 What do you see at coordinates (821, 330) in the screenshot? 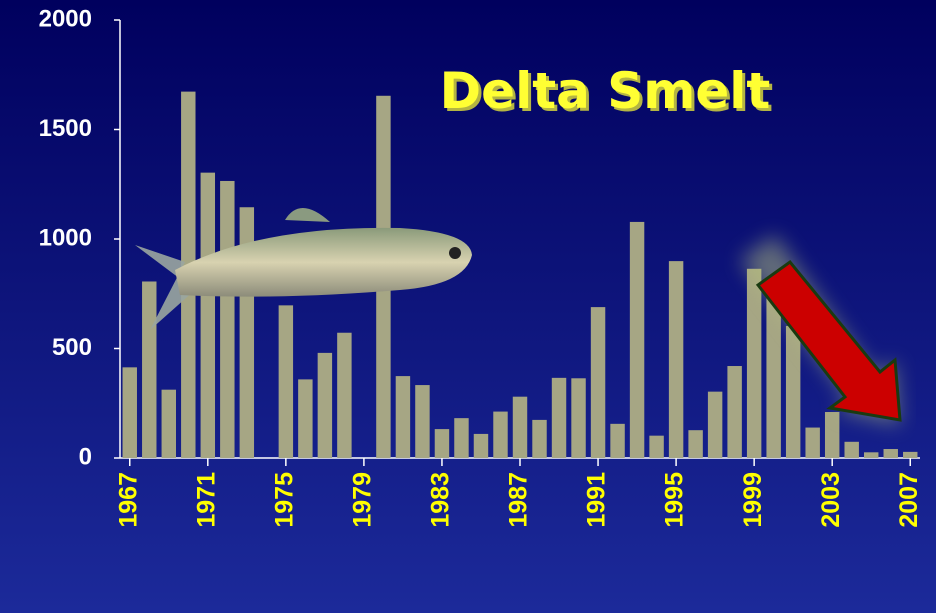
I see `arrow` at bounding box center [821, 330].